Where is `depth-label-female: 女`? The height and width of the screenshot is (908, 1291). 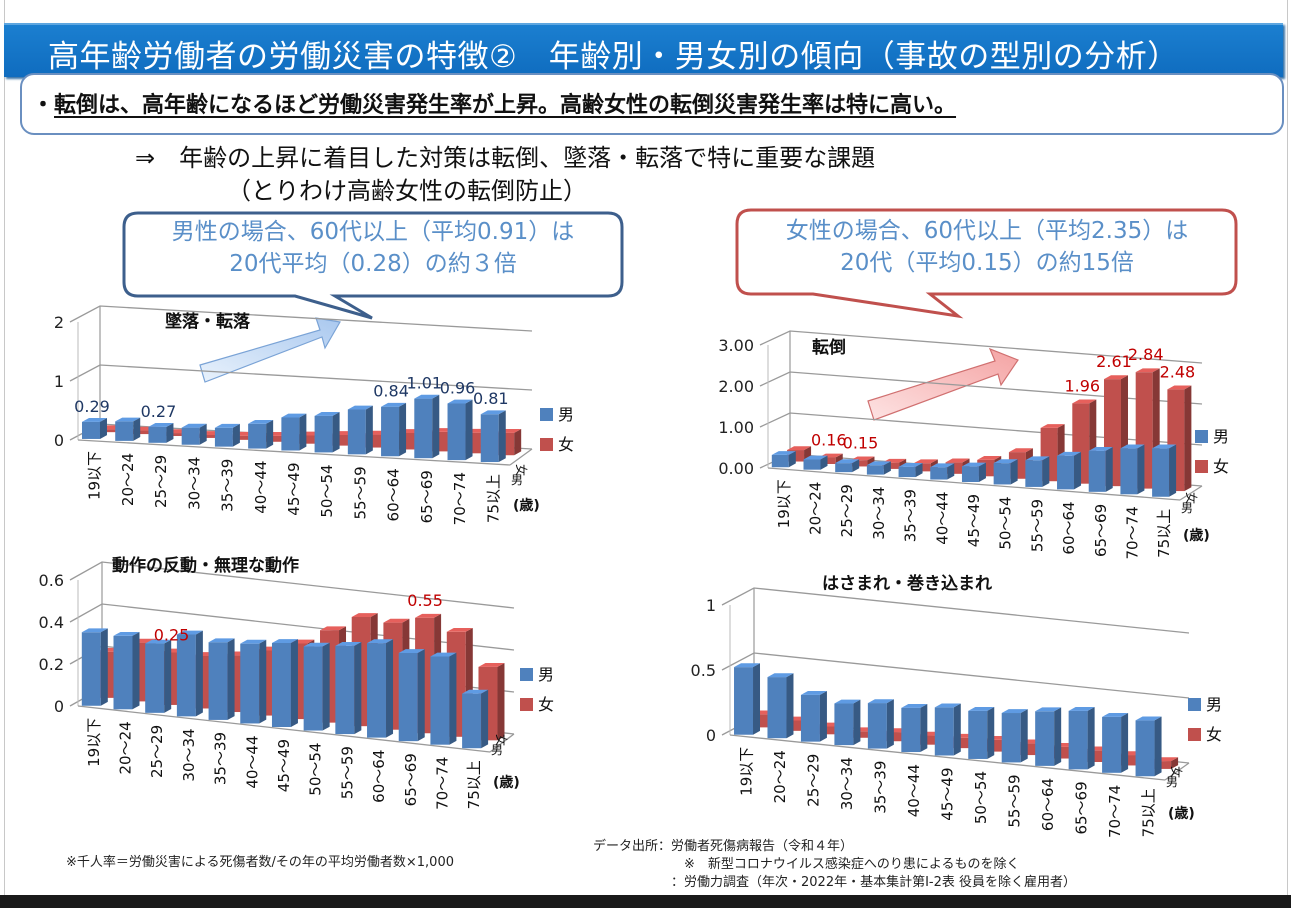 depth-label-female: 女 is located at coordinates (1191, 498).